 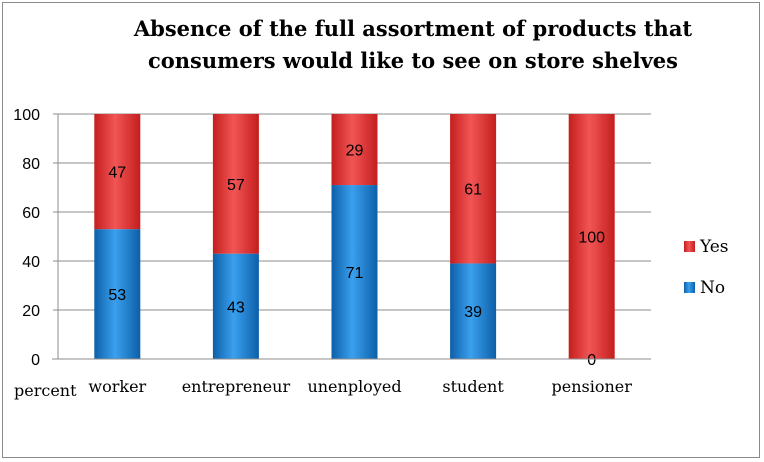 What do you see at coordinates (31, 311) in the screenshot?
I see `y-tick-label: 20` at bounding box center [31, 311].